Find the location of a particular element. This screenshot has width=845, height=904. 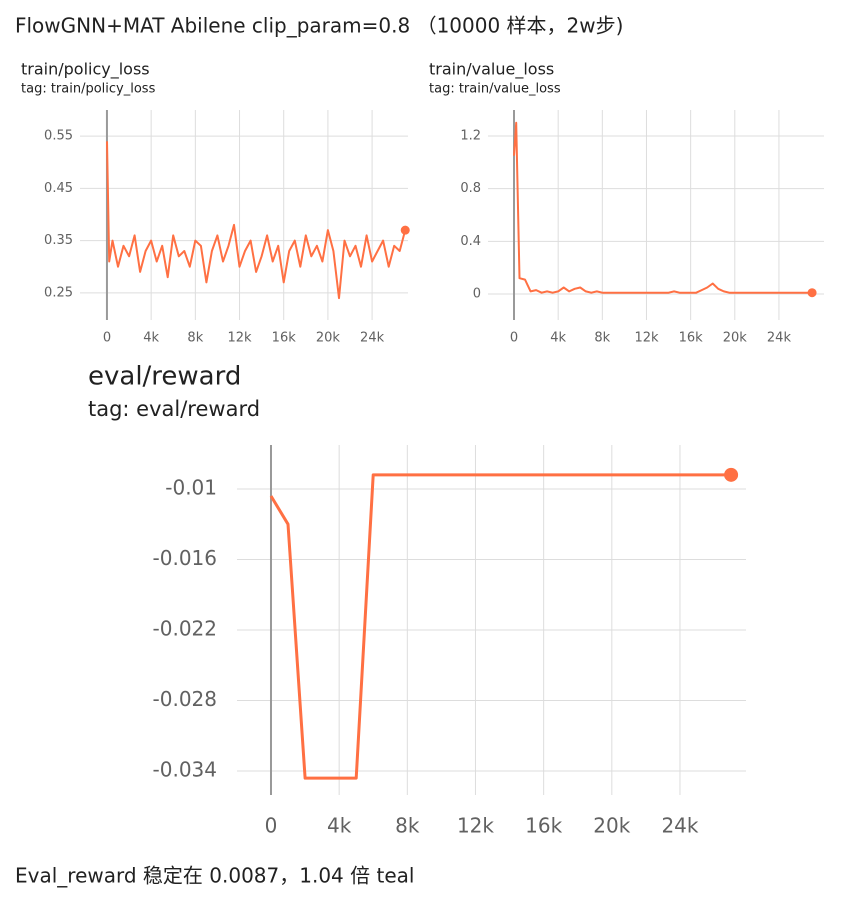

note: Eval_reward 稳定在 0.0087，1.04 倍 teal is located at coordinates (214, 876).